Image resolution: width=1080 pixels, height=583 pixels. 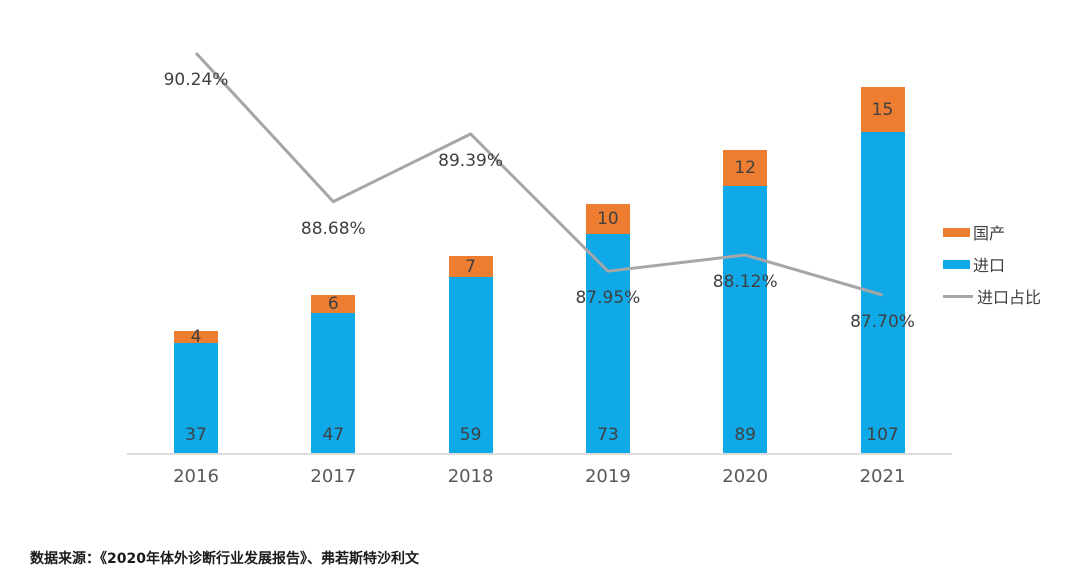 I want to click on bar-import-value: 107, so click(x=882, y=435).